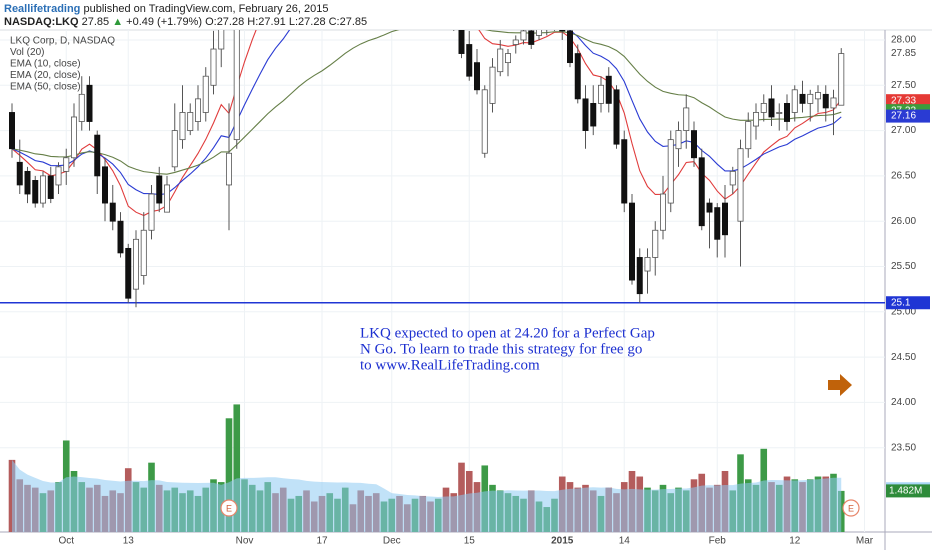  Describe the element at coordinates (42, 9) in the screenshot. I see `publisher: Reallifetrading` at that location.